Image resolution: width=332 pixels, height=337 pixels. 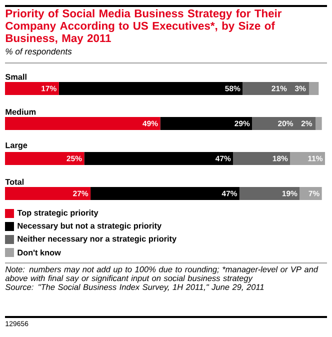 I want to click on chart-subtitle: % of respondents, so click(x=39, y=52).